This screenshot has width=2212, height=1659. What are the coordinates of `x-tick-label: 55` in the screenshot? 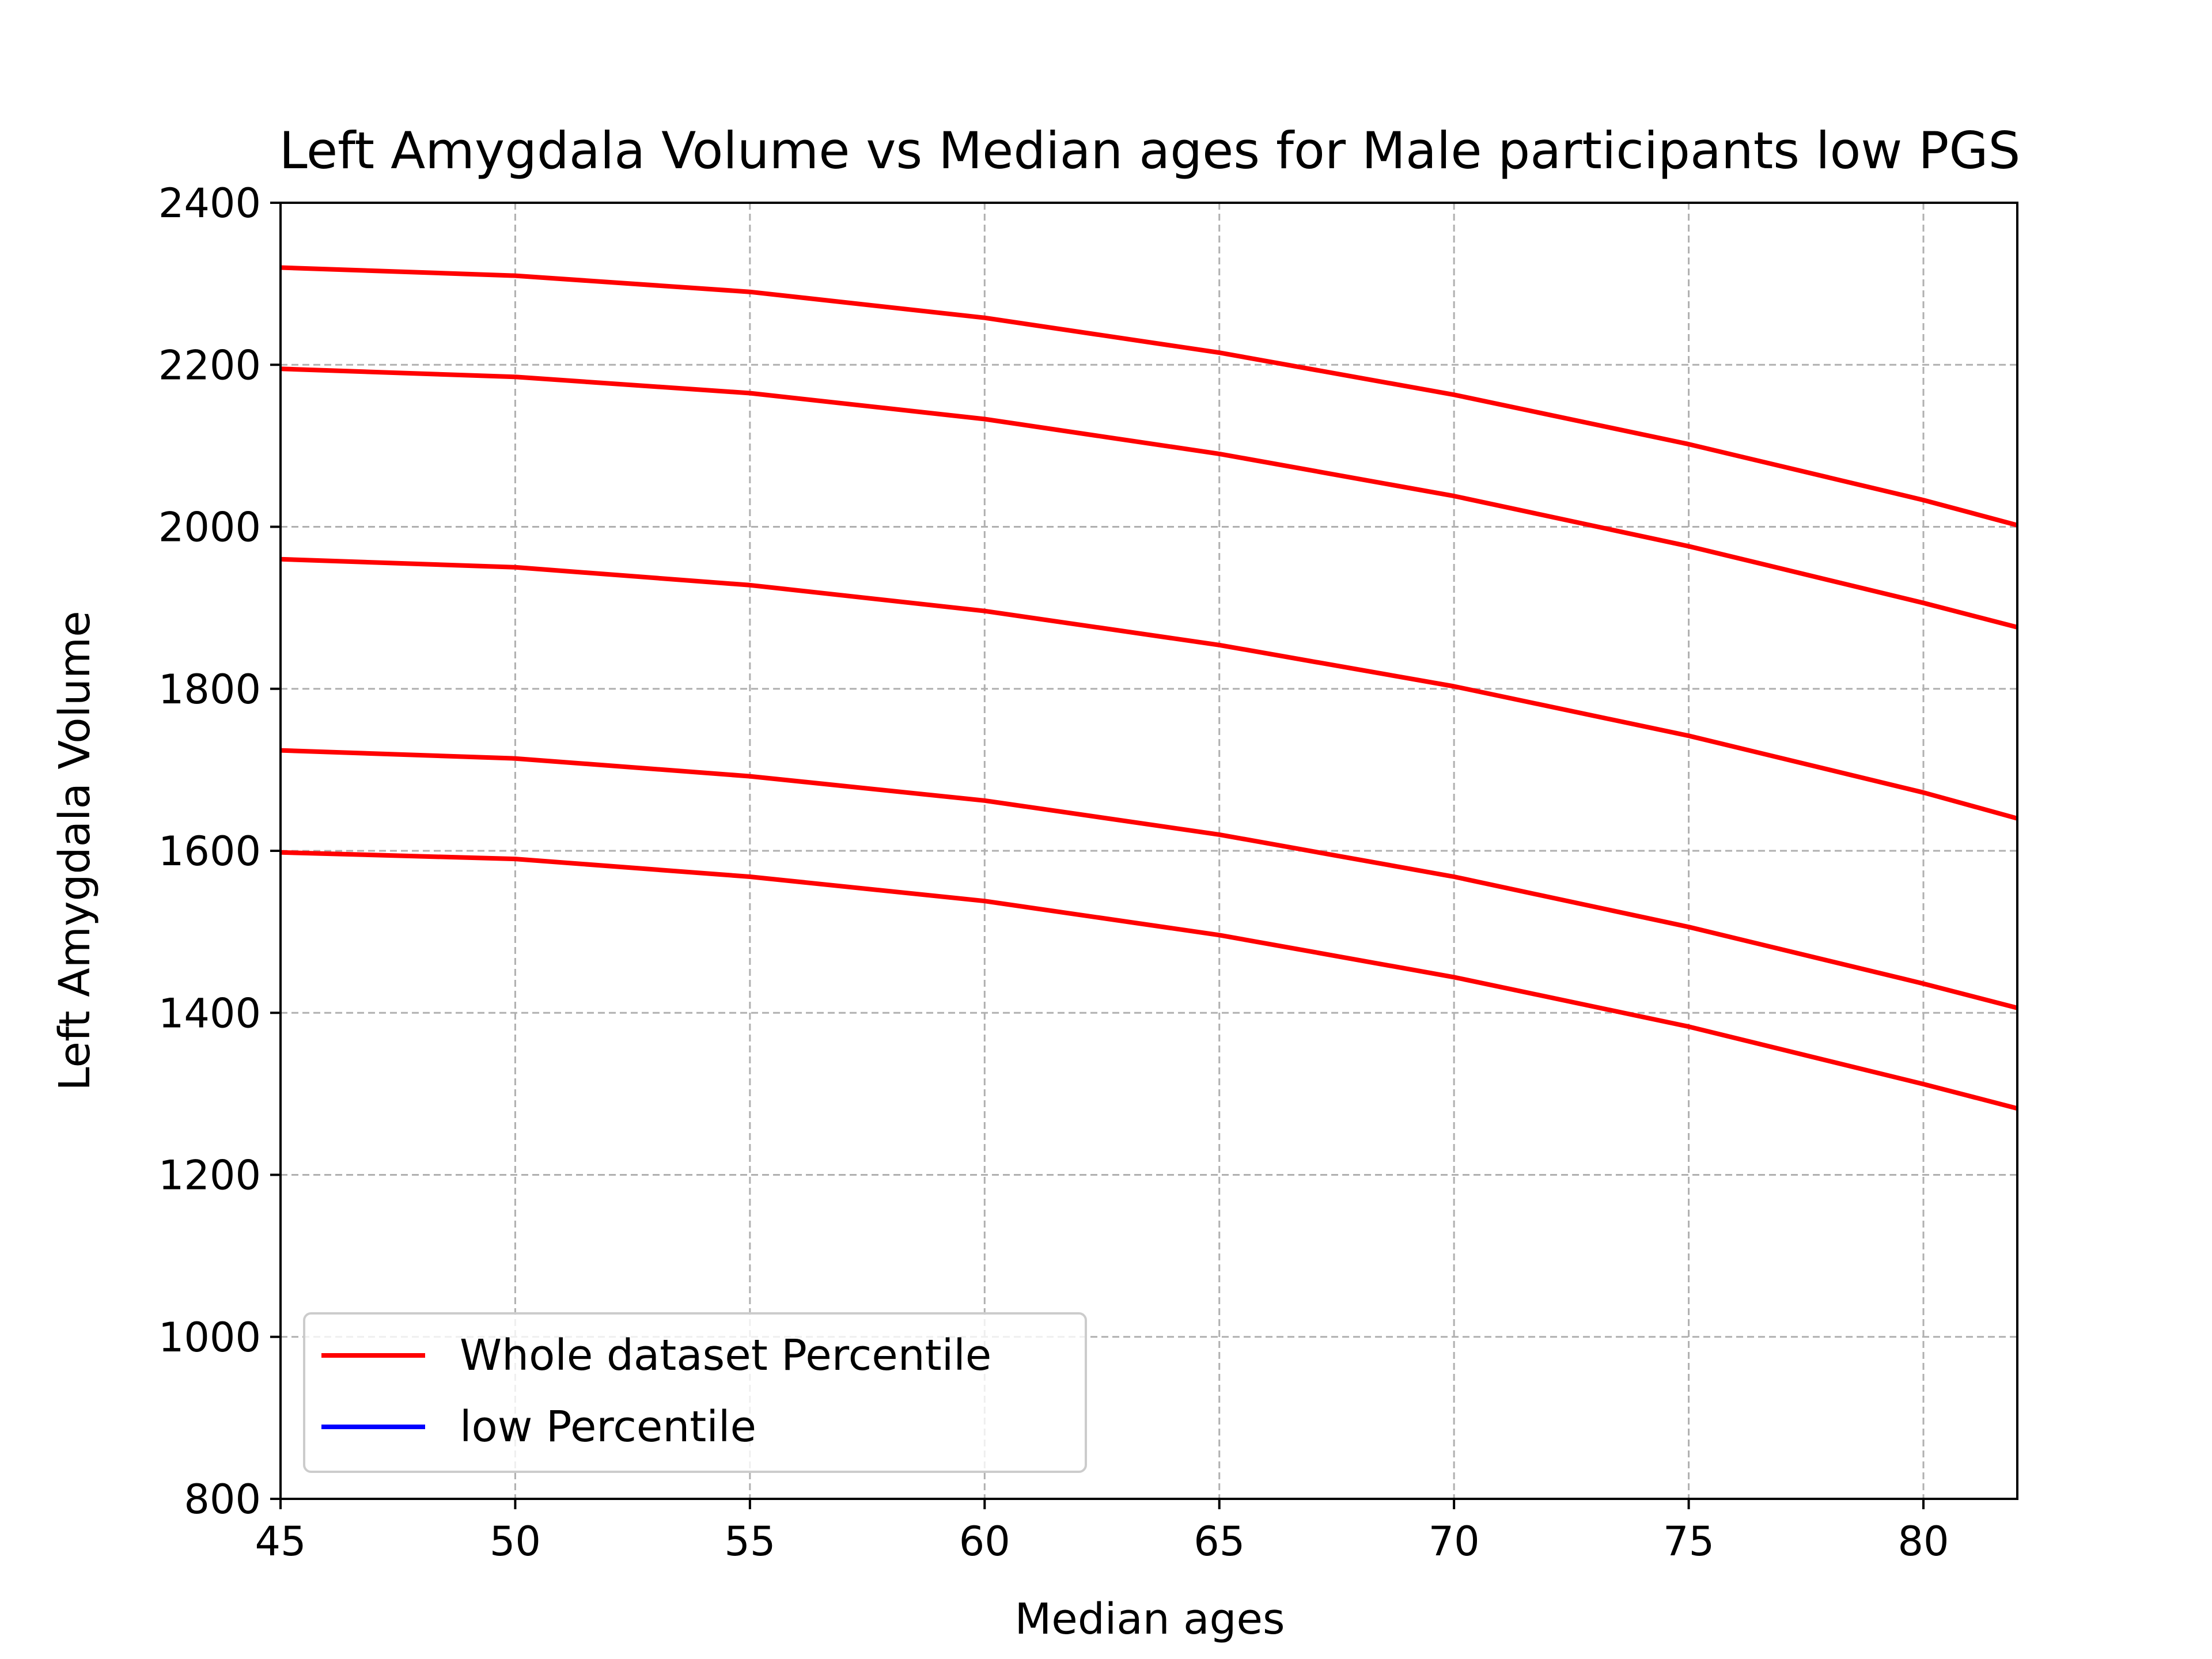 It's located at (749, 1541).